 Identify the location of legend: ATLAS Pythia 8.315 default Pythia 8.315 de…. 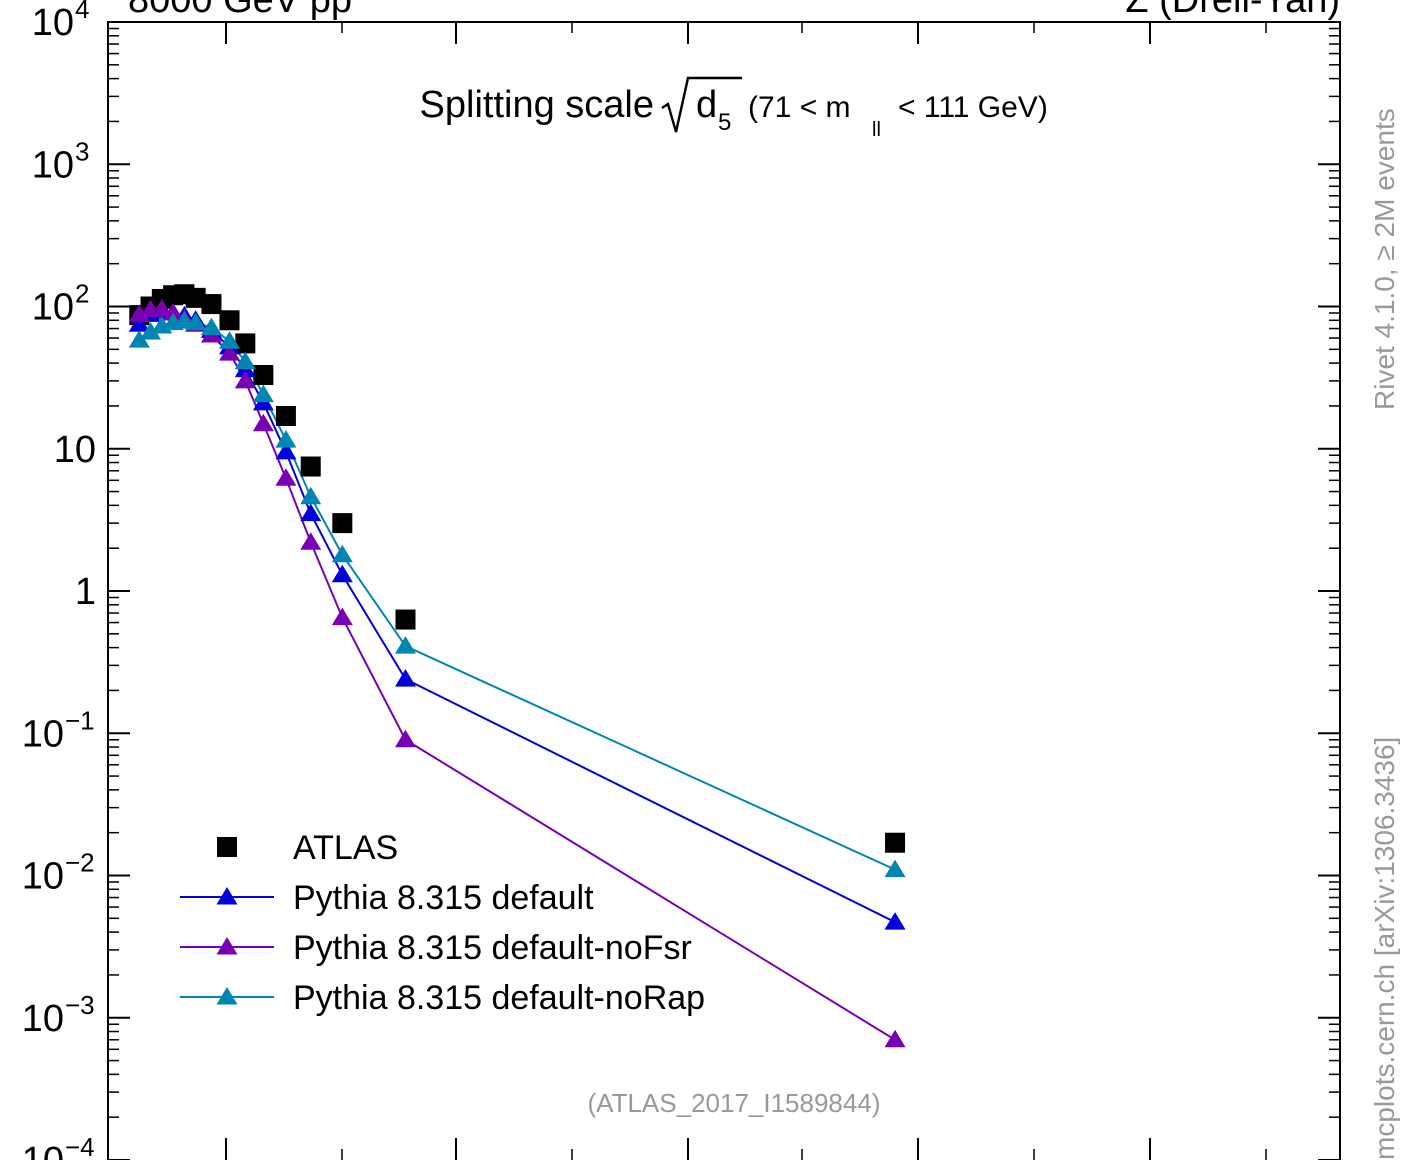
(442, 923).